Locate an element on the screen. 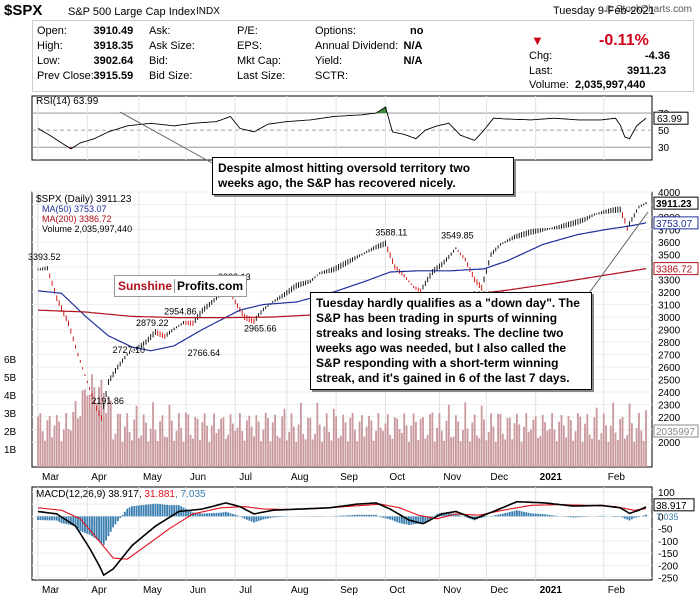 The height and width of the screenshot is (603, 700). price-point-label: 3393.52 is located at coordinates (44, 257).